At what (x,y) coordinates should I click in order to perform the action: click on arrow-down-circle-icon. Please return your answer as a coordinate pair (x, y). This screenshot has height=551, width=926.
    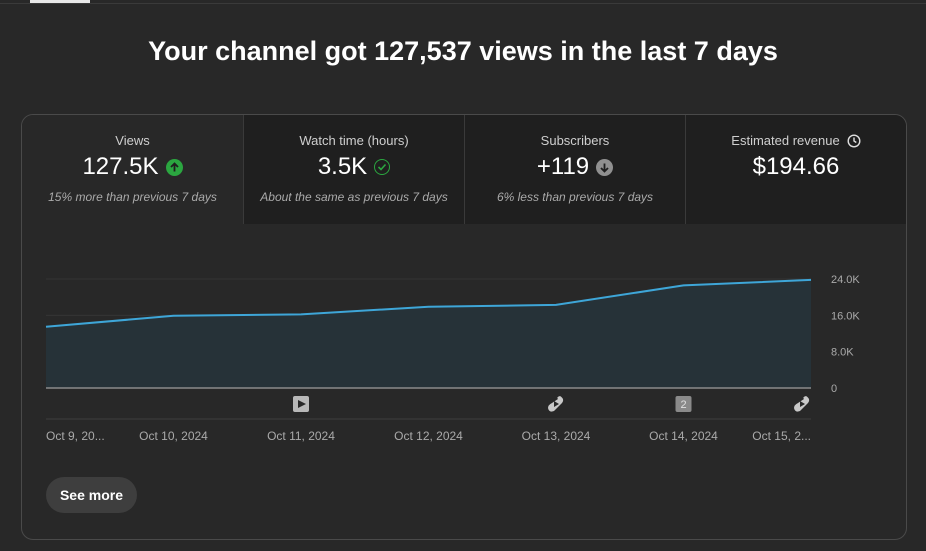
    Looking at the image, I should click on (605, 167).